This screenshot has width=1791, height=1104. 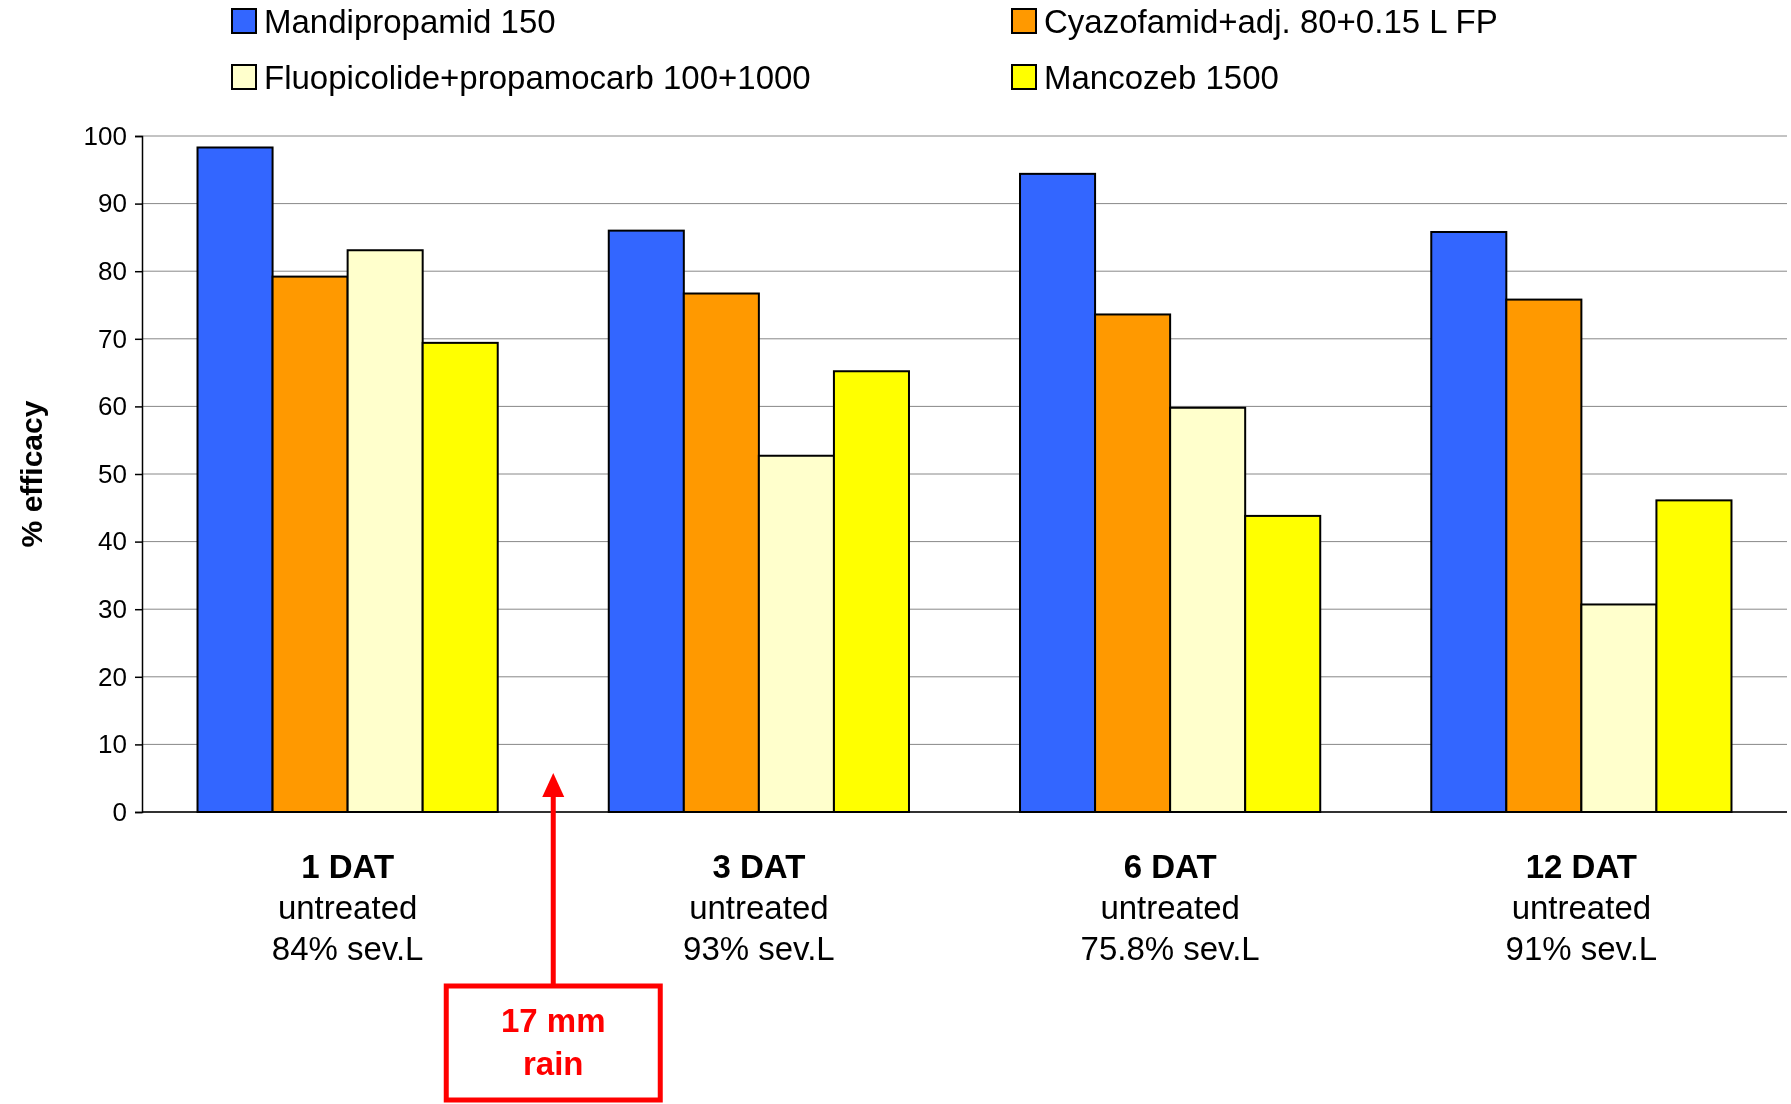 What do you see at coordinates (759, 907) in the screenshot?
I see `x-tick-label: 3 DAT untreated 93% sev.L` at bounding box center [759, 907].